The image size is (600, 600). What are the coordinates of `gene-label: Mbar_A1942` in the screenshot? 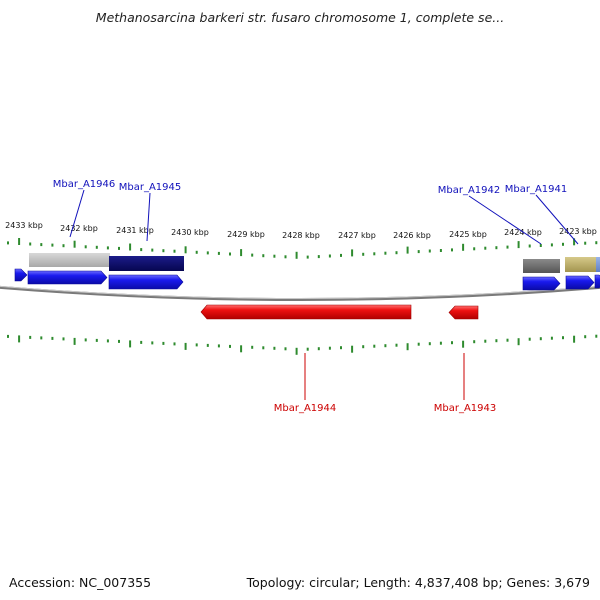 It's located at (469, 190).